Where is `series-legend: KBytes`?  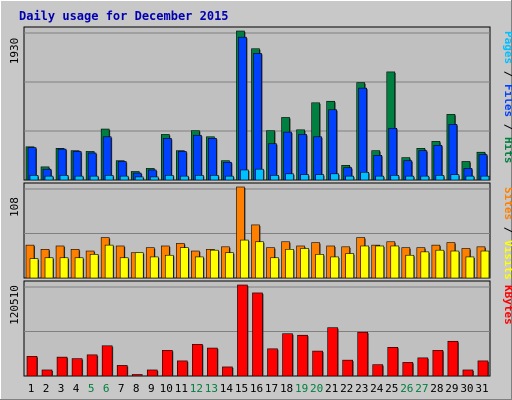 series-legend: KBytes is located at coordinates (507, 305).